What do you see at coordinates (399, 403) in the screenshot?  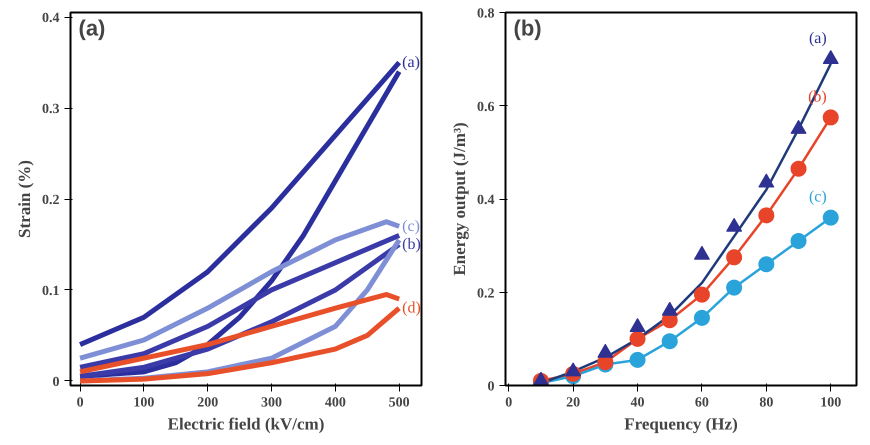 I see `x-tick-label: 500` at bounding box center [399, 403].